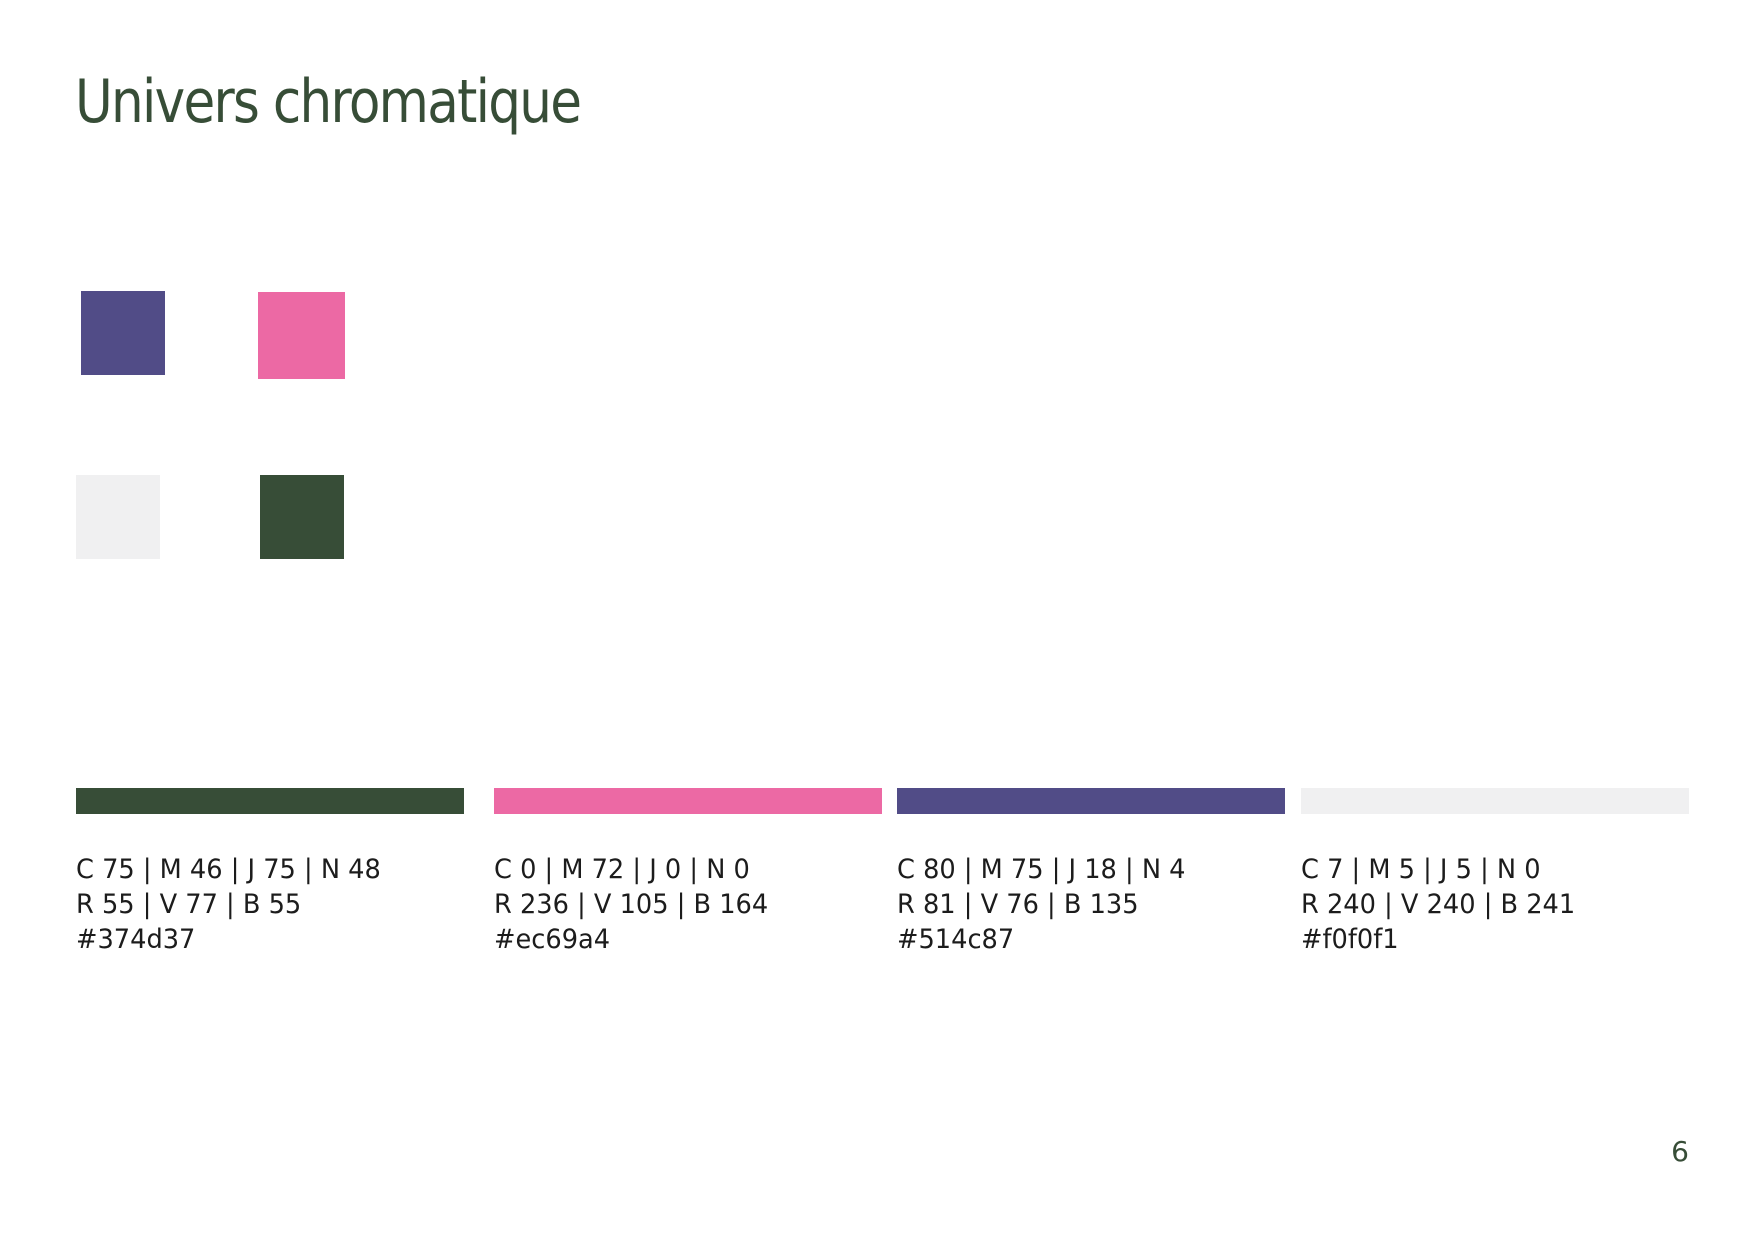 This screenshot has width=1754, height=1240. What do you see at coordinates (302, 517) in the screenshot?
I see `dark-green-color-square` at bounding box center [302, 517].